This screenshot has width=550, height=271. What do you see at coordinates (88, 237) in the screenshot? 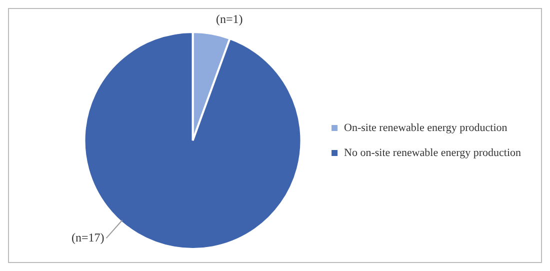
I see `data-label: (n=17)` at bounding box center [88, 237].